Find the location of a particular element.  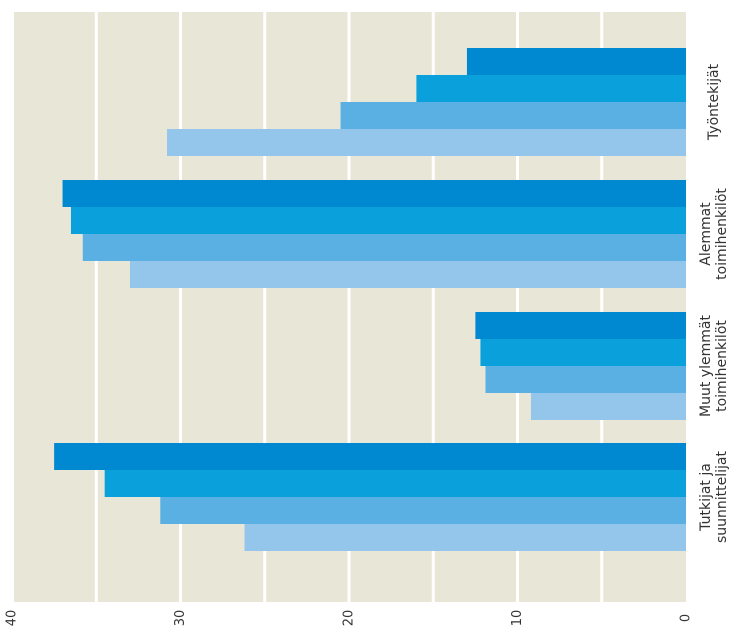

value-tick-label: 40 is located at coordinates (12, 618).